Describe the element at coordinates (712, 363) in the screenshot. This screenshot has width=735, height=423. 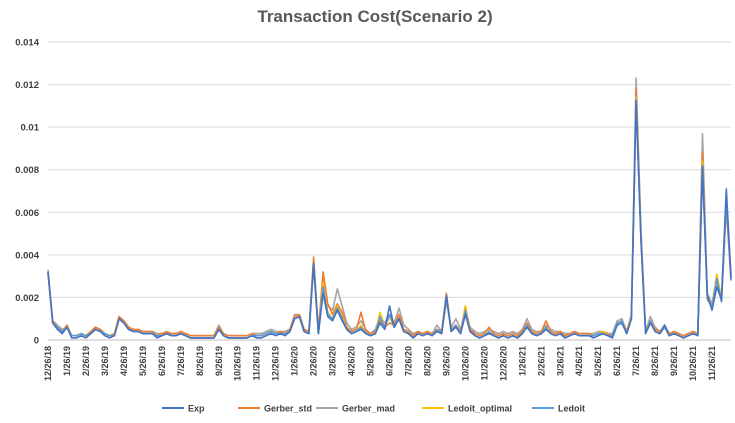
I see `x-tick-label: 11/26/21` at that location.